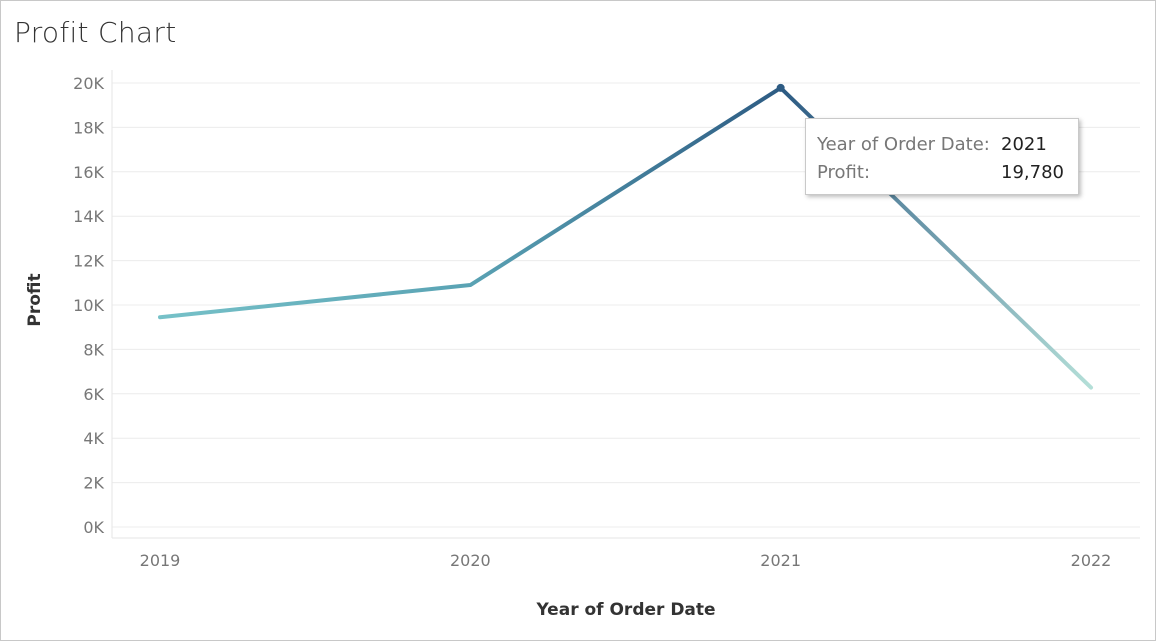 The height and width of the screenshot is (641, 1156). Describe the element at coordinates (903, 144) in the screenshot. I see `tooltip-year-label: Year of Order Date:` at that location.